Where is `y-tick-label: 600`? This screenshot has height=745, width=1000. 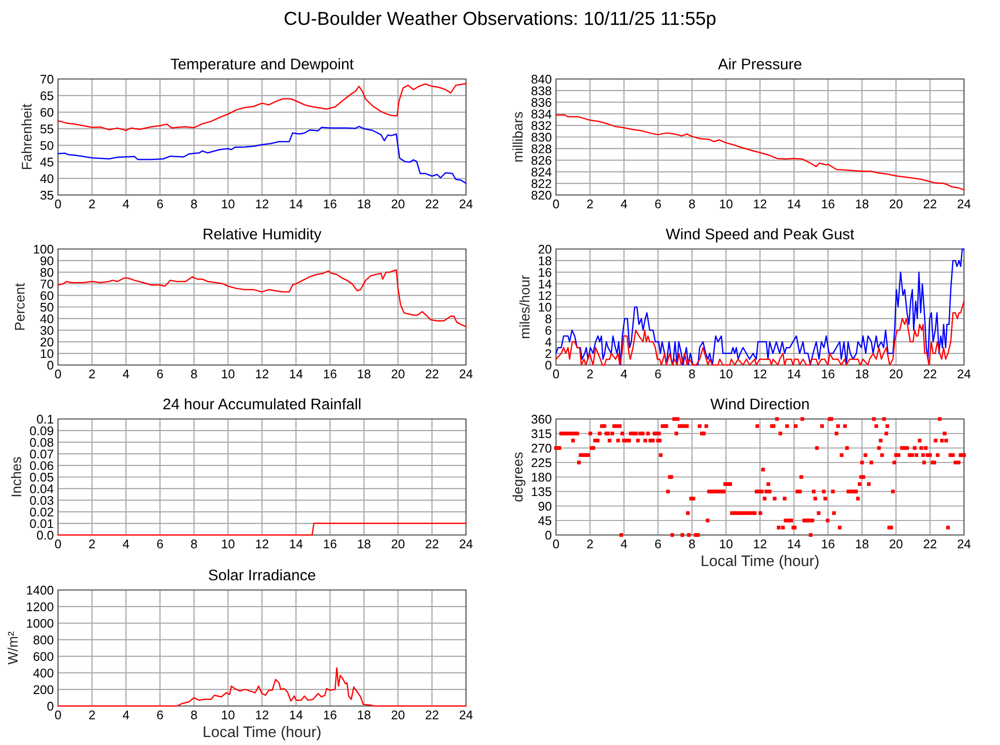 y-tick-label: 600 is located at coordinates (44, 656).